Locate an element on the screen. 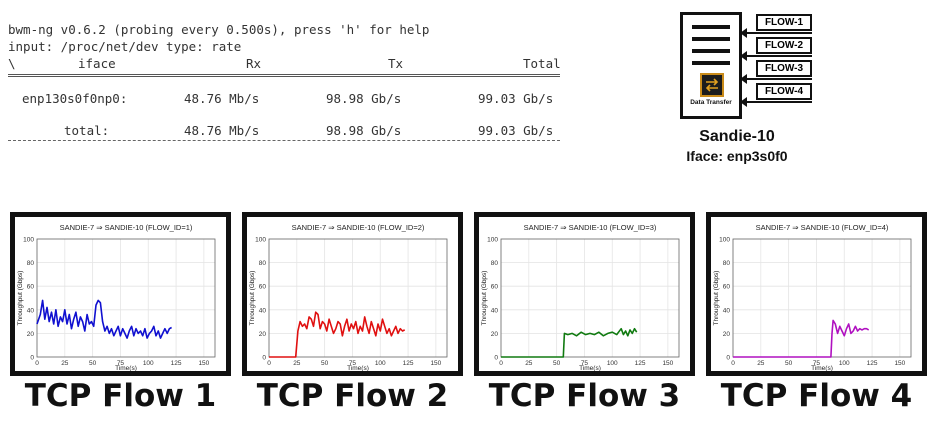 This screenshot has width=940, height=430. flow-3-box: FLOW-3 is located at coordinates (784, 68).